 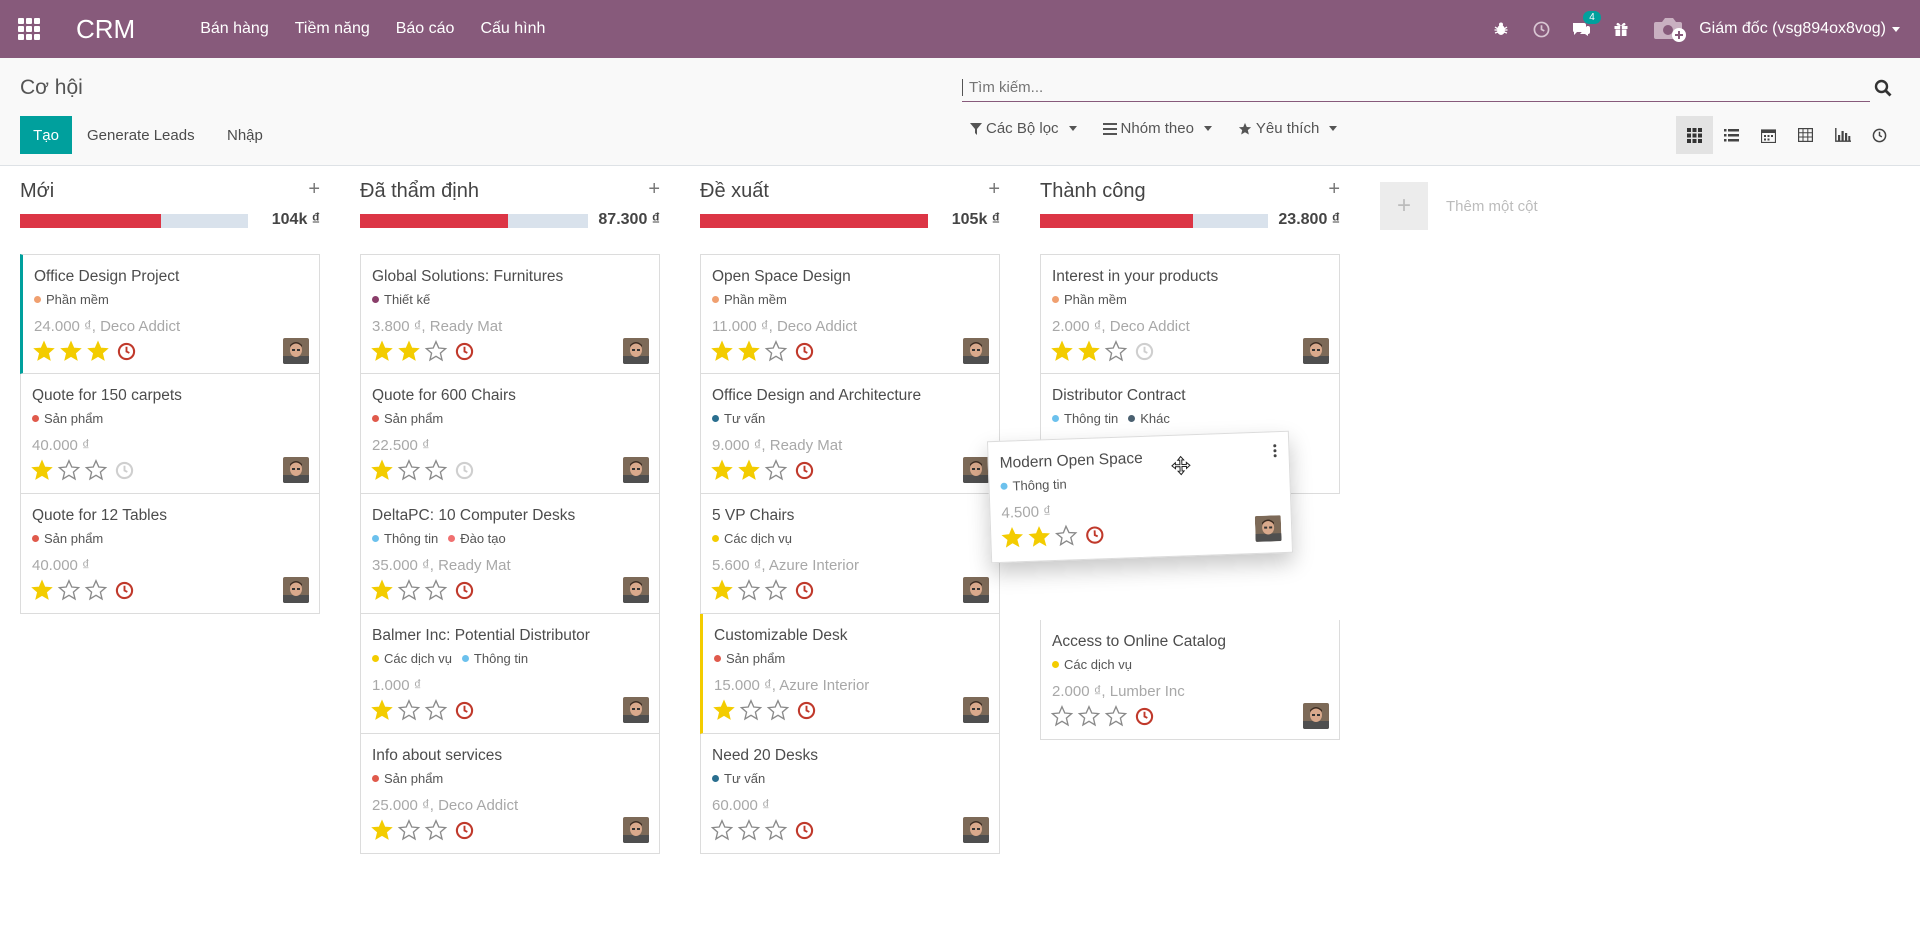 I want to click on menu-item-leads: Tiềm năng, so click(x=332, y=28).